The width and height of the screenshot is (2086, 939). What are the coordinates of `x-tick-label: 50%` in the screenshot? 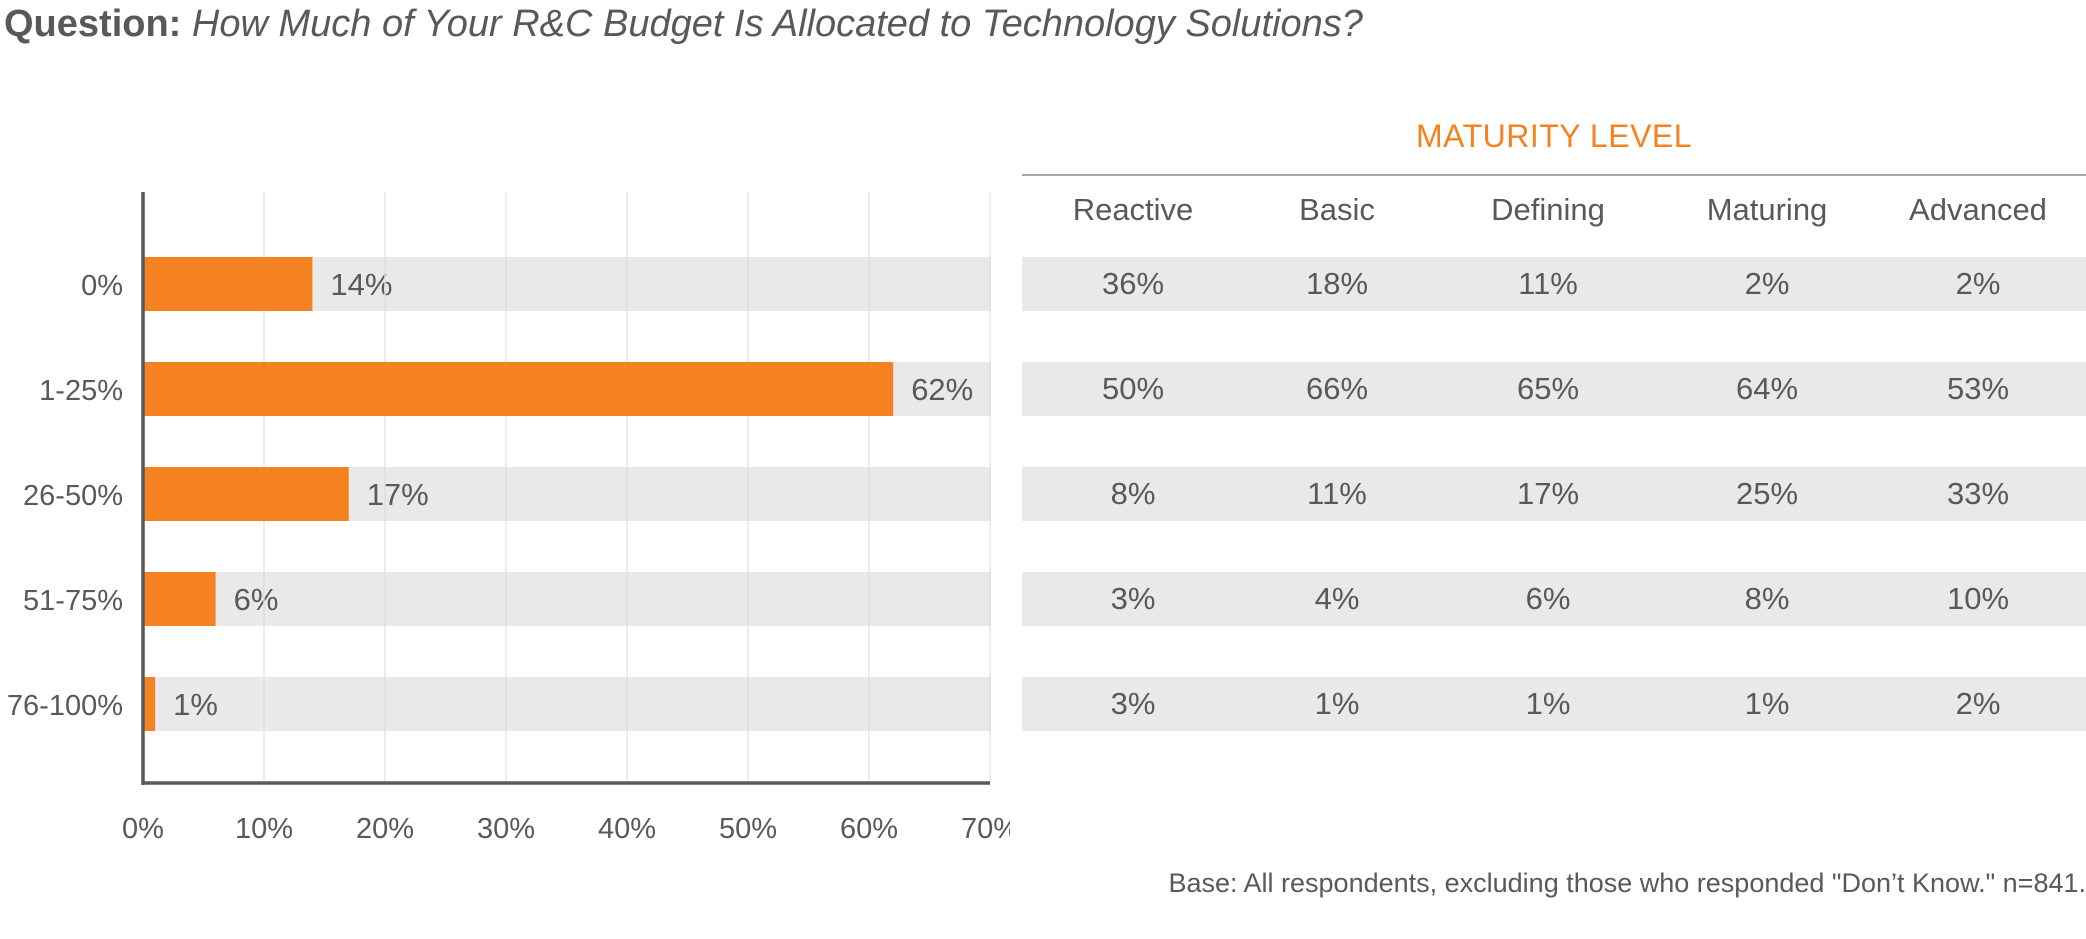 It's located at (748, 829).